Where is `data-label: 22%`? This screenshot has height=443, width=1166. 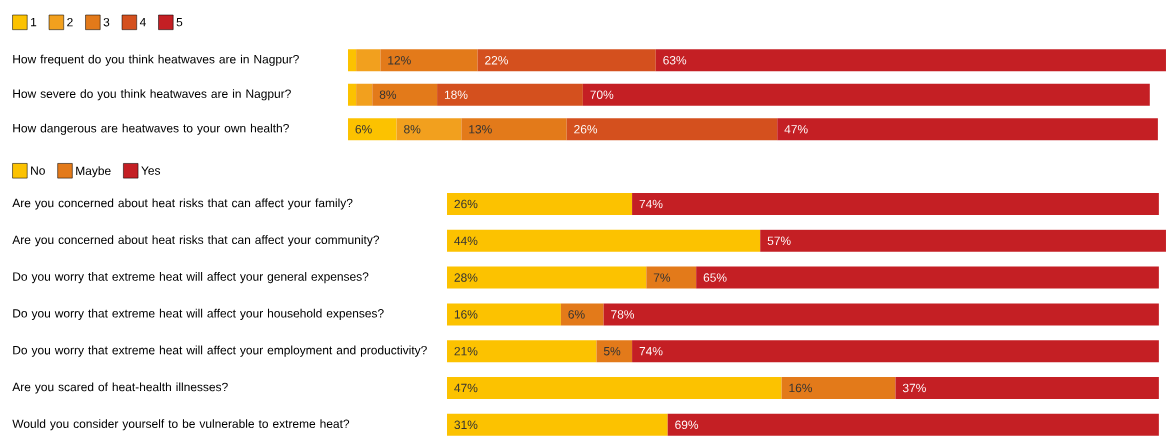 data-label: 22% is located at coordinates (497, 60).